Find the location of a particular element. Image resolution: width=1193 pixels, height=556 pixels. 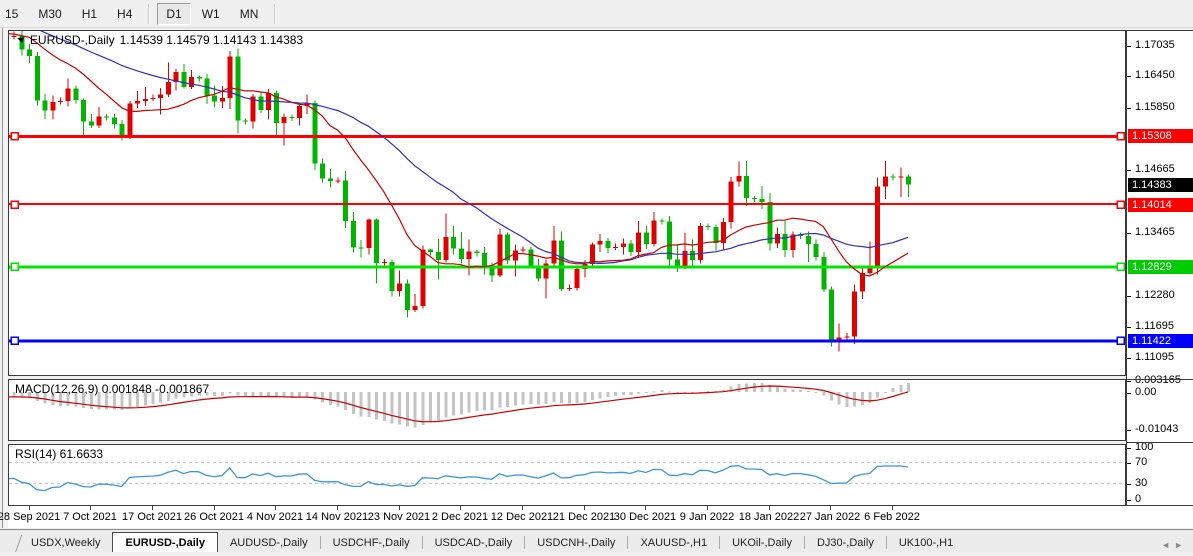

chart-tab-xauusd-h1: XAUUSD-,H1 is located at coordinates (674, 543).